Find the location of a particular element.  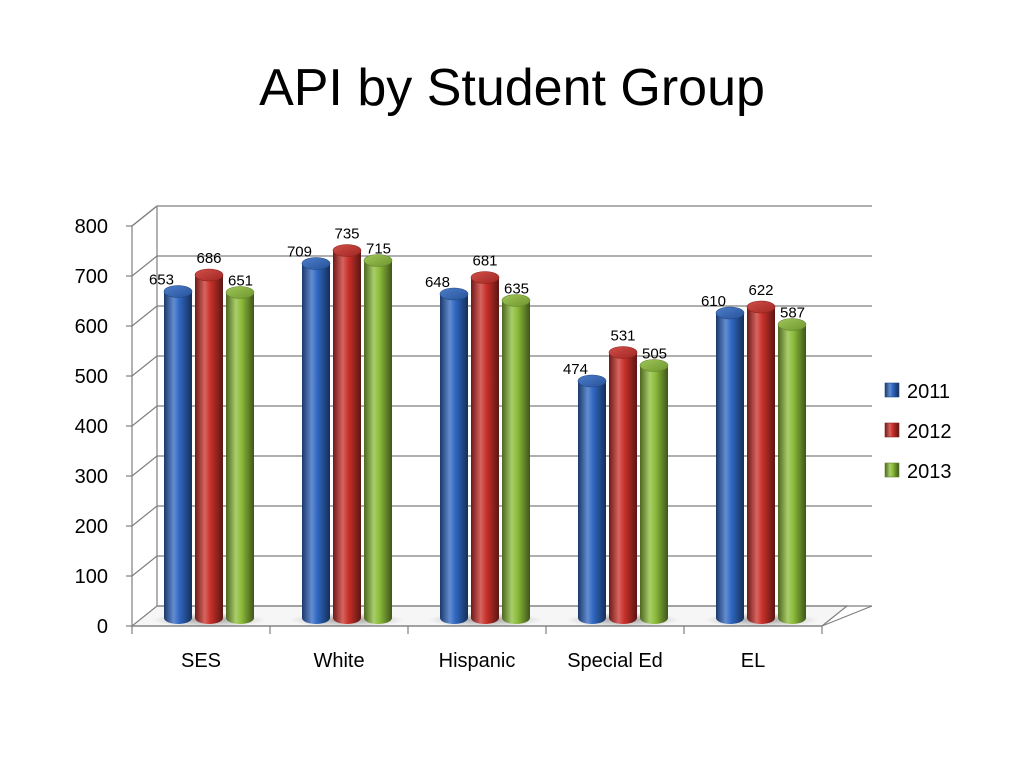

x-axis: SES White Hispanic Special Ed EL is located at coordinates (477, 648).